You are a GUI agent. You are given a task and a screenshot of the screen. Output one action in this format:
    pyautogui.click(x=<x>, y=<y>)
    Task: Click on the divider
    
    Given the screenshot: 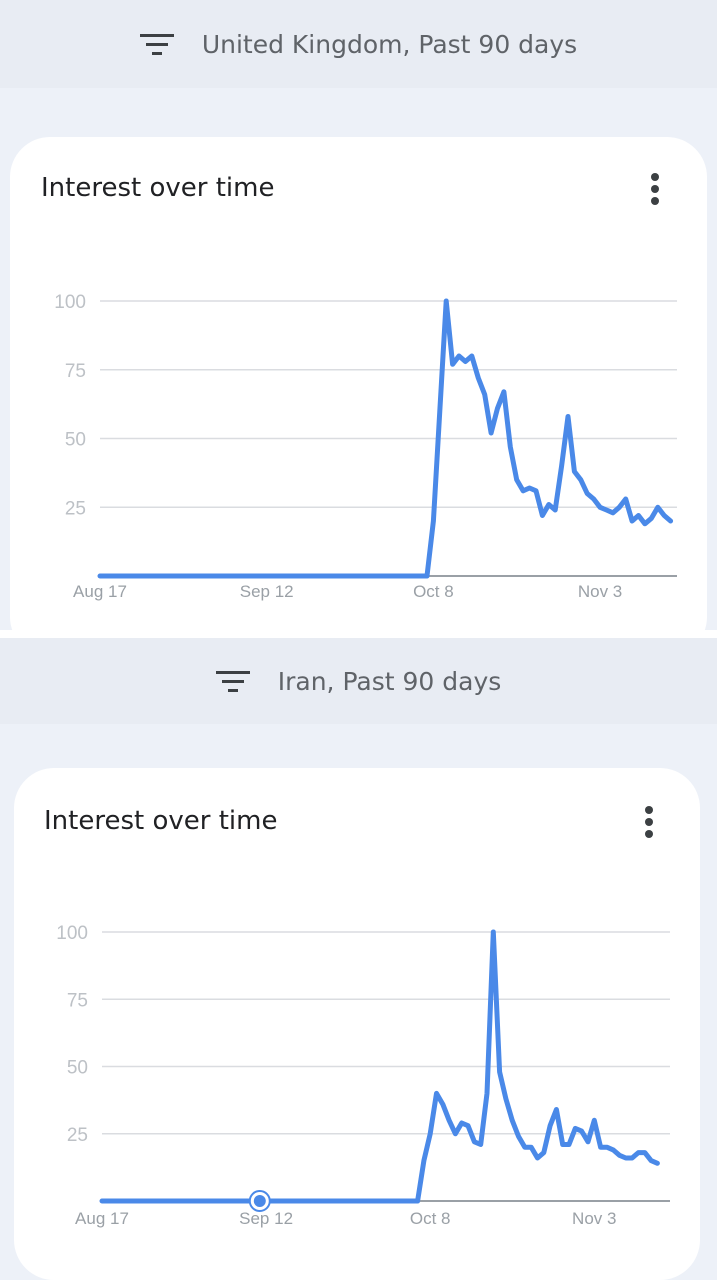 What is the action you would take?
    pyautogui.click(x=358, y=634)
    